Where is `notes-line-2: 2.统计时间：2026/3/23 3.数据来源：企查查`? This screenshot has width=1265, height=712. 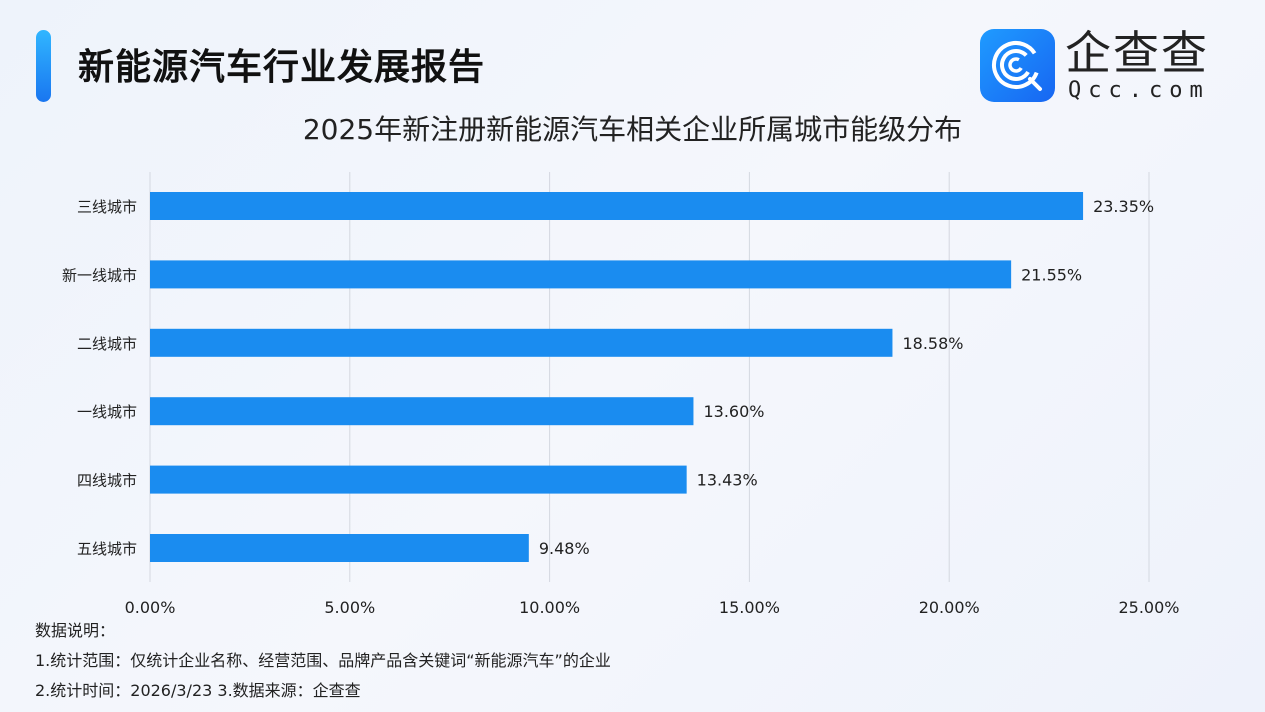
notes-line-2: 2.统计时间：2026/3/23 3.数据来源：企查查 is located at coordinates (198, 690).